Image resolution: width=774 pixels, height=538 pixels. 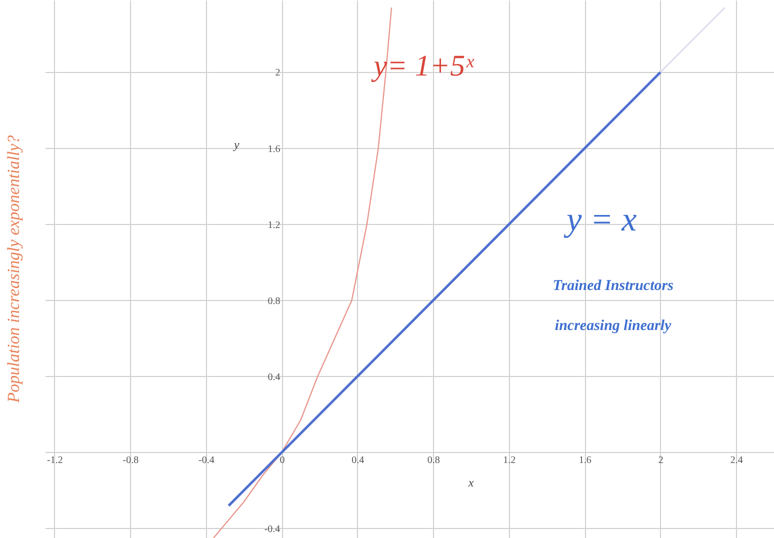 I want to click on y-tick-label: 1.6, so click(x=274, y=149).